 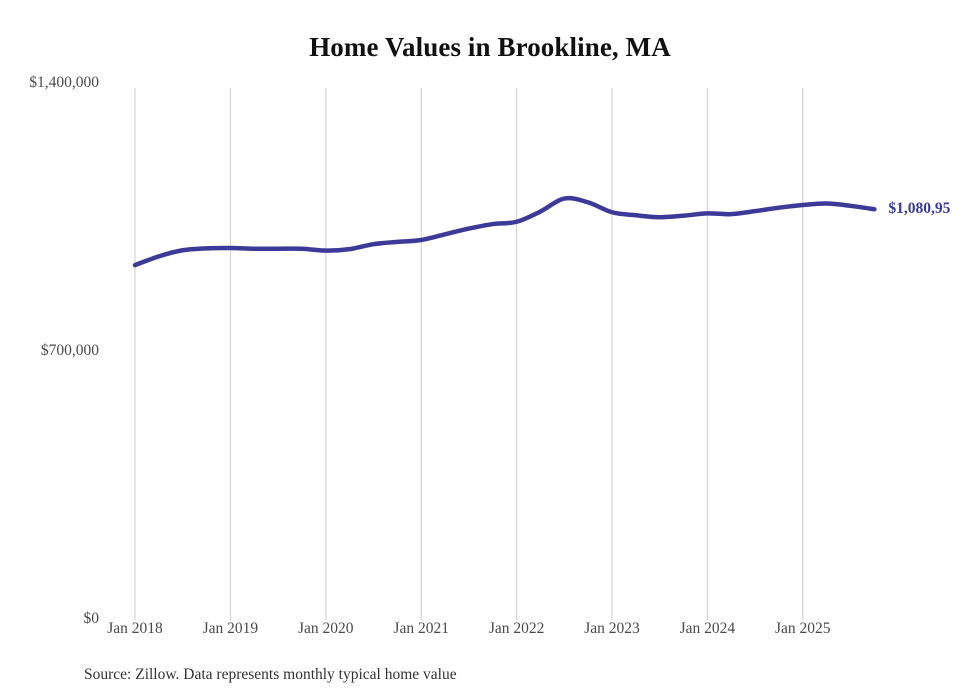 What do you see at coordinates (504, 231) in the screenshot?
I see `data-line-typical-home-value` at bounding box center [504, 231].